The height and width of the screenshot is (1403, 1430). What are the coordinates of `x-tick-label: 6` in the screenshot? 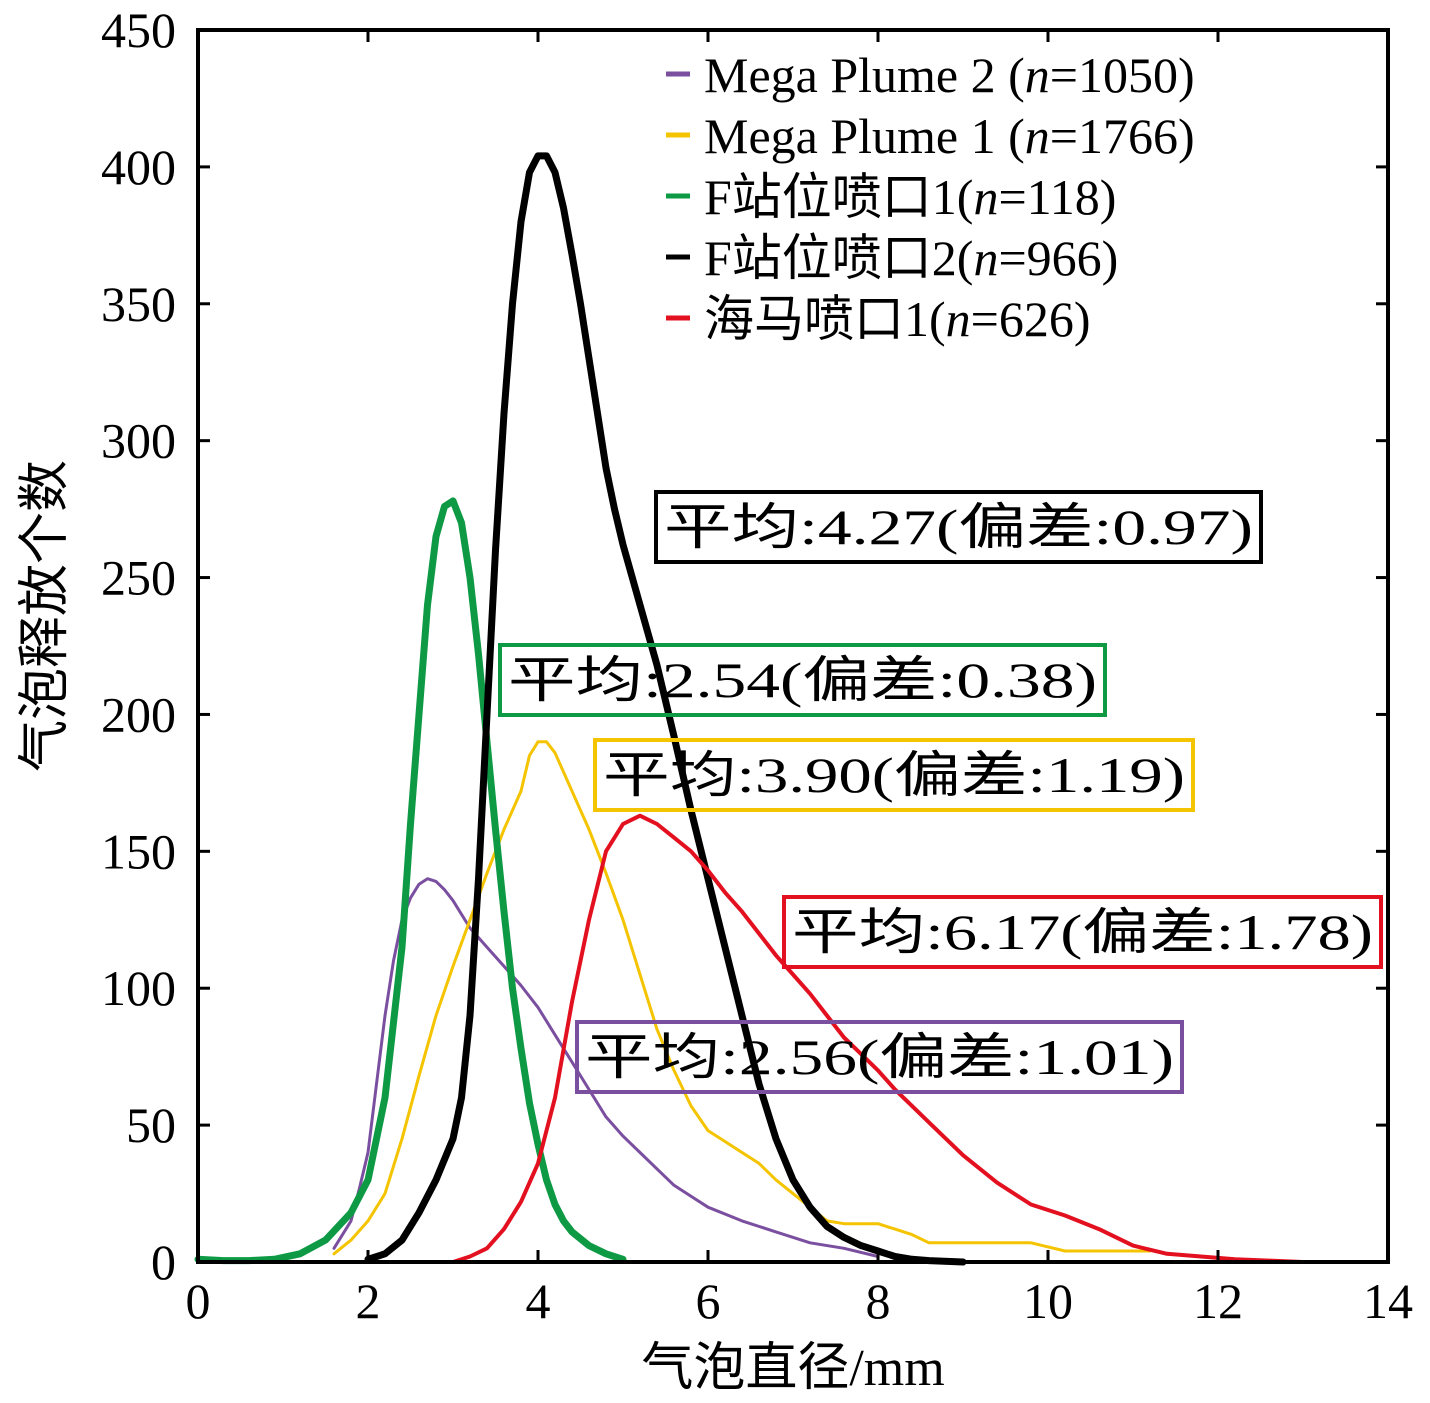 It's located at (708, 1301).